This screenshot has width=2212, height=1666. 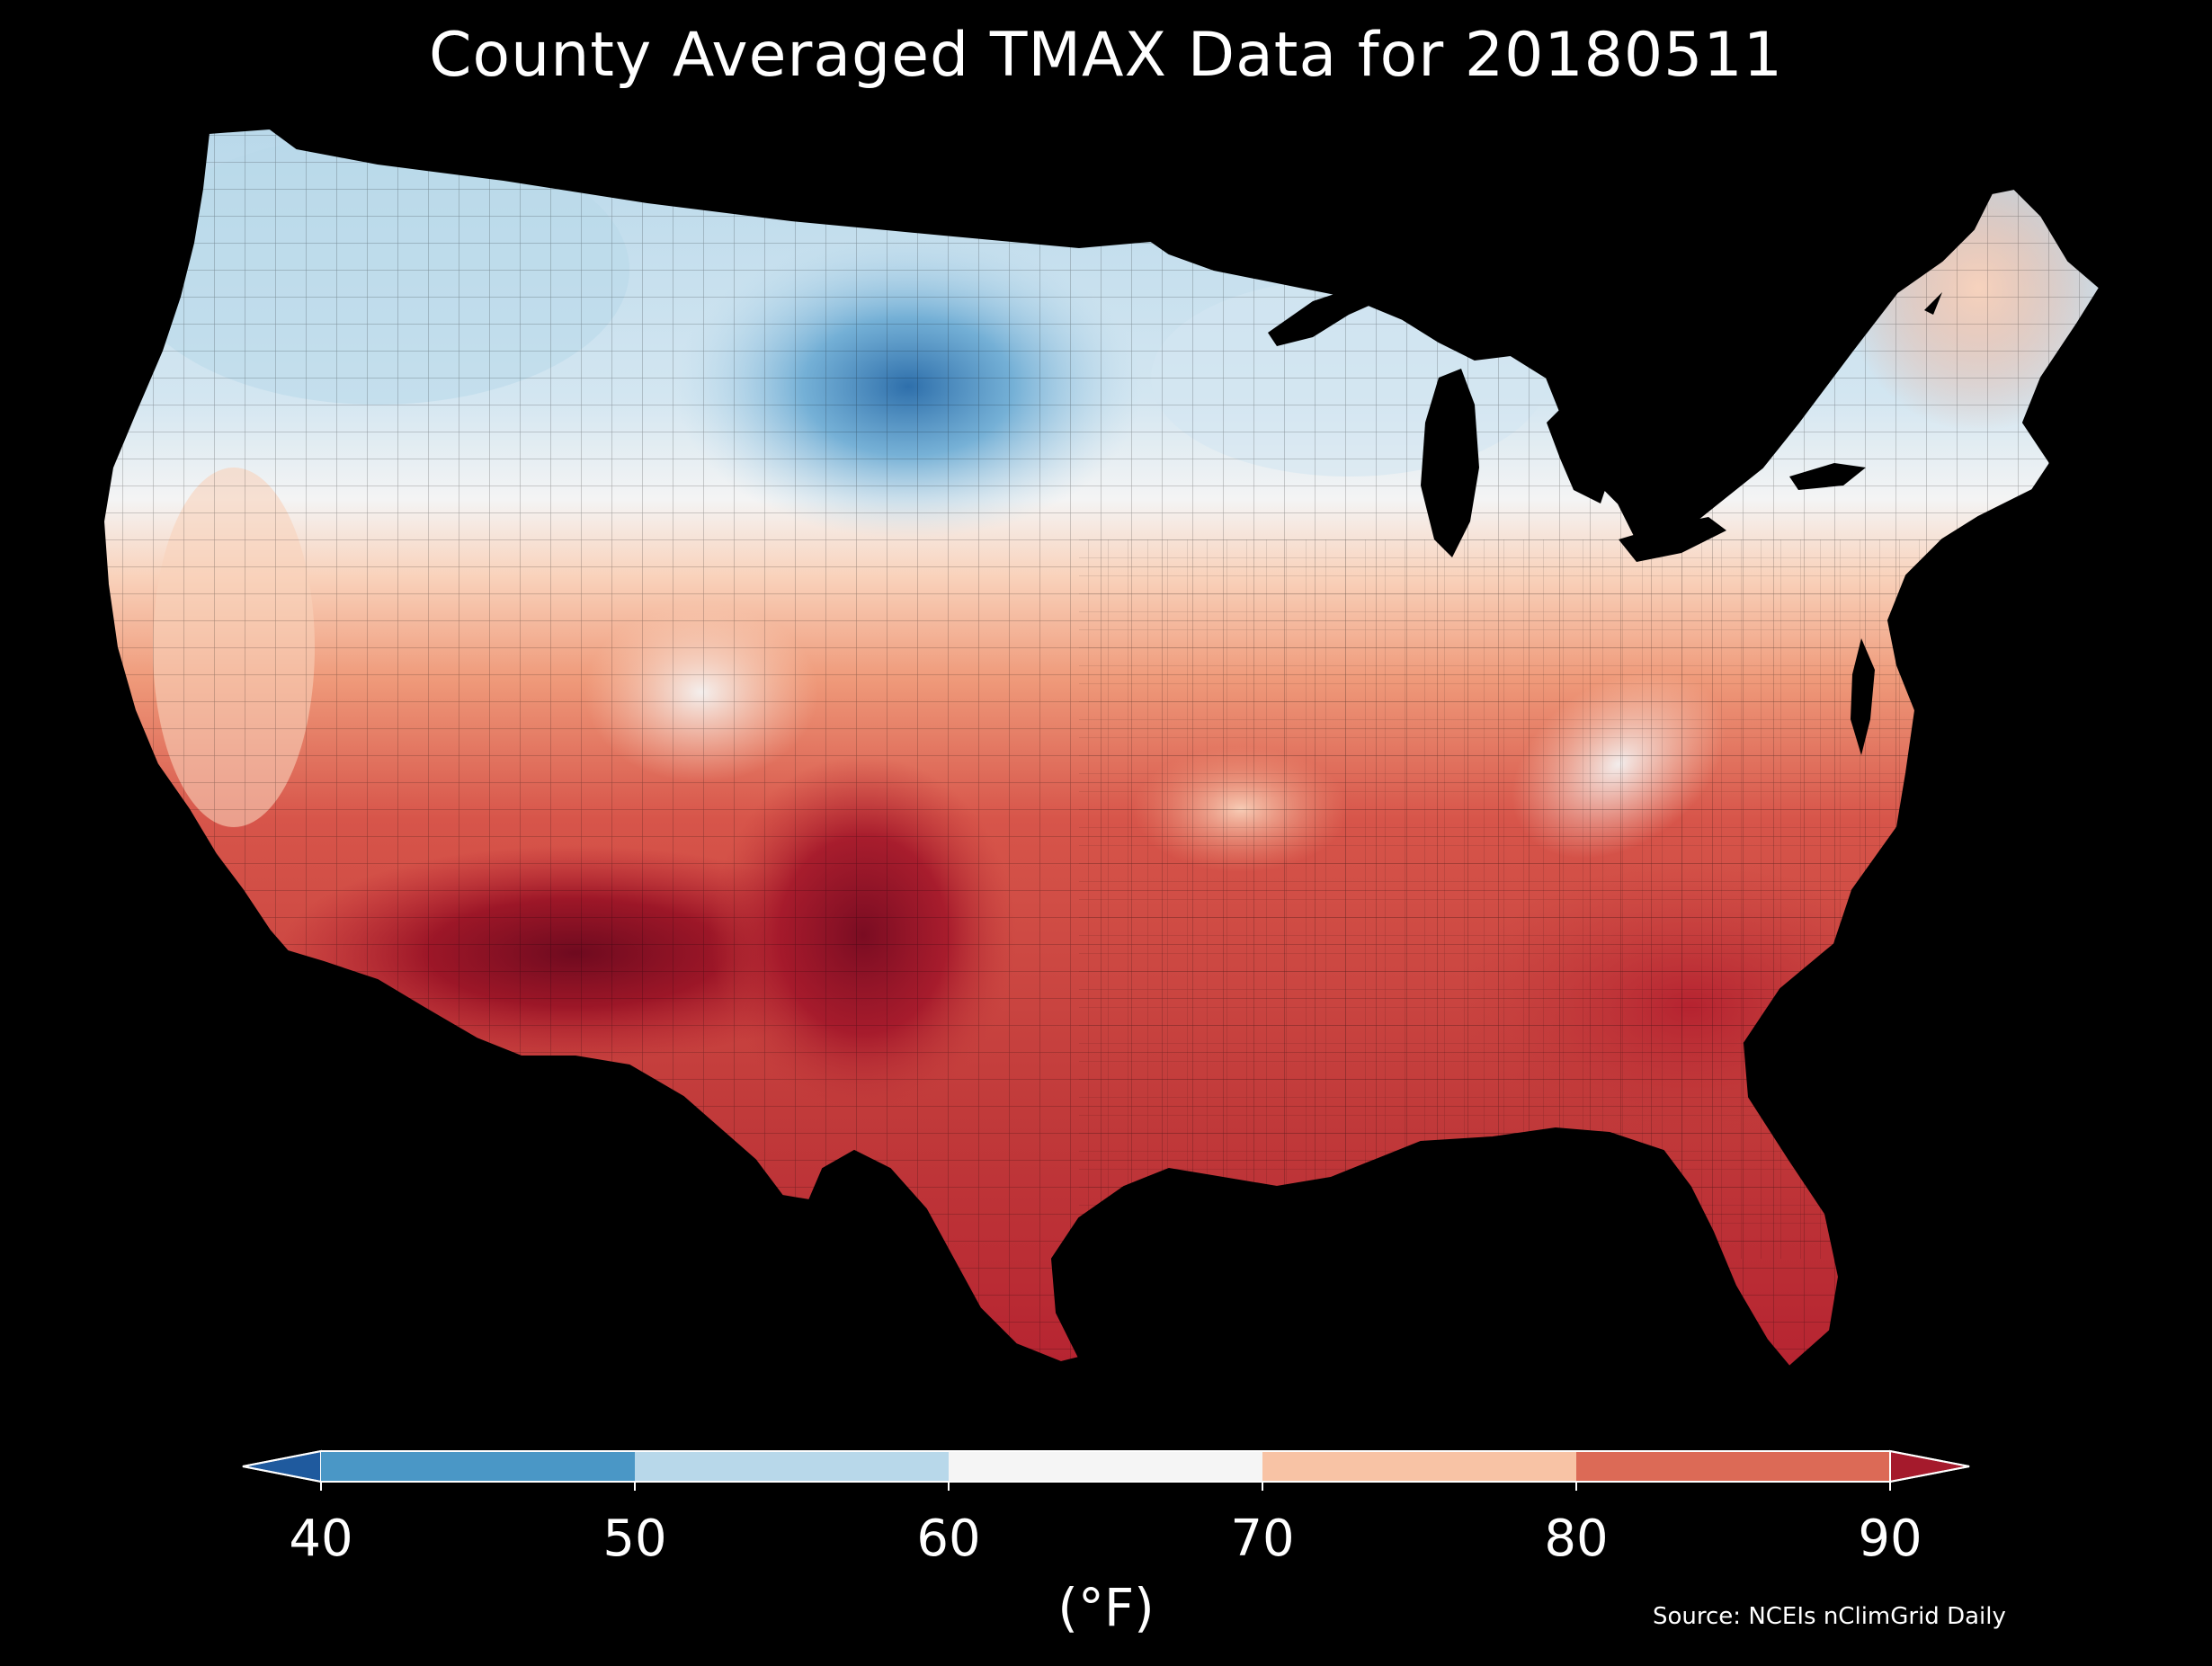 What do you see at coordinates (1863, 696) in the screenshot?
I see `chesapeake-bay` at bounding box center [1863, 696].